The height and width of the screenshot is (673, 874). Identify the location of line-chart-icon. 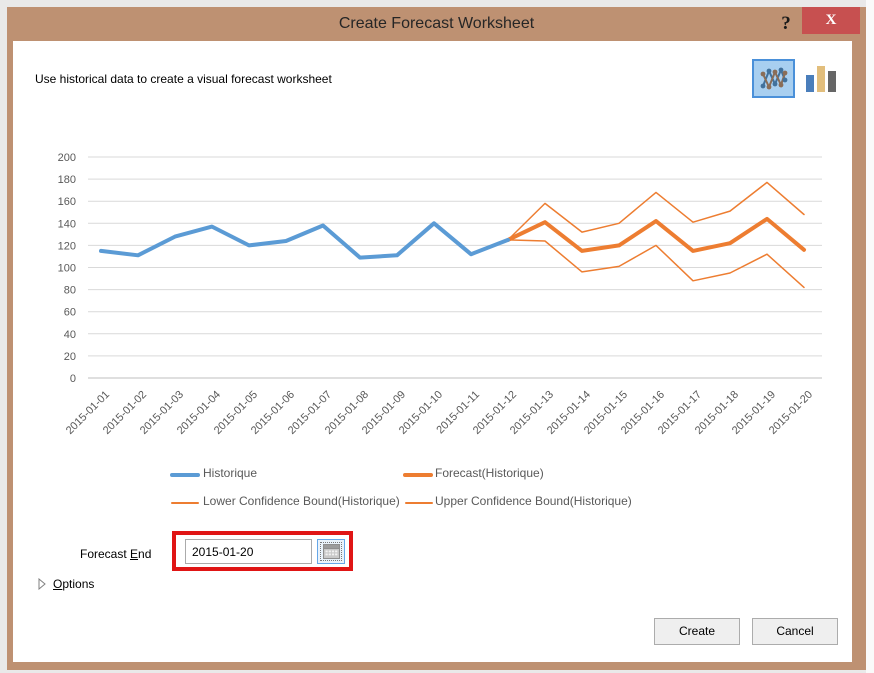
(773, 78).